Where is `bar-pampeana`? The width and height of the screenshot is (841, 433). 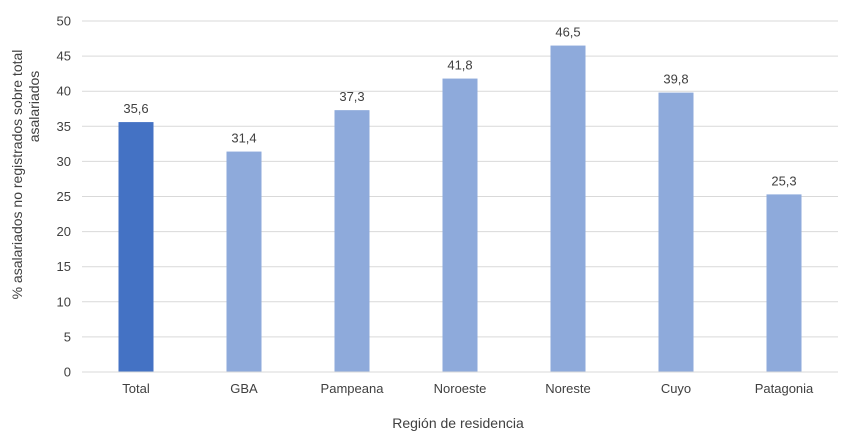 bar-pampeana is located at coordinates (352, 241).